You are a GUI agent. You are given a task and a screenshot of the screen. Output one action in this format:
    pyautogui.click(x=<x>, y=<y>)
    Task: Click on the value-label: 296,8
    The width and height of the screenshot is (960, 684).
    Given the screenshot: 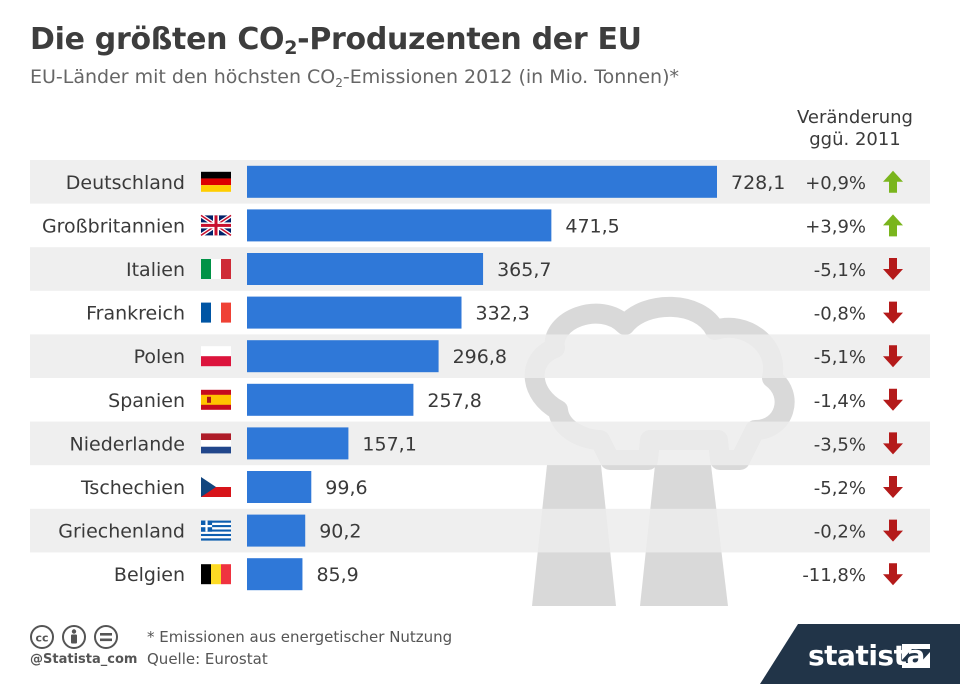 What is the action you would take?
    pyautogui.click(x=480, y=357)
    